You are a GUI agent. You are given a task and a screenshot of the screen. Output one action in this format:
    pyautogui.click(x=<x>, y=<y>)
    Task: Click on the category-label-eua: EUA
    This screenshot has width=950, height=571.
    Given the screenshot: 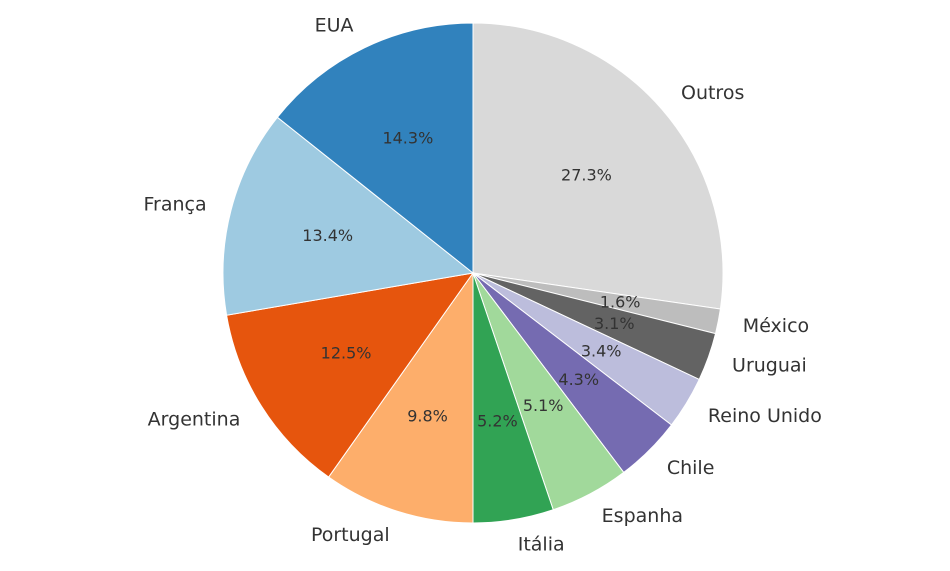 What is the action you would take?
    pyautogui.click(x=334, y=25)
    